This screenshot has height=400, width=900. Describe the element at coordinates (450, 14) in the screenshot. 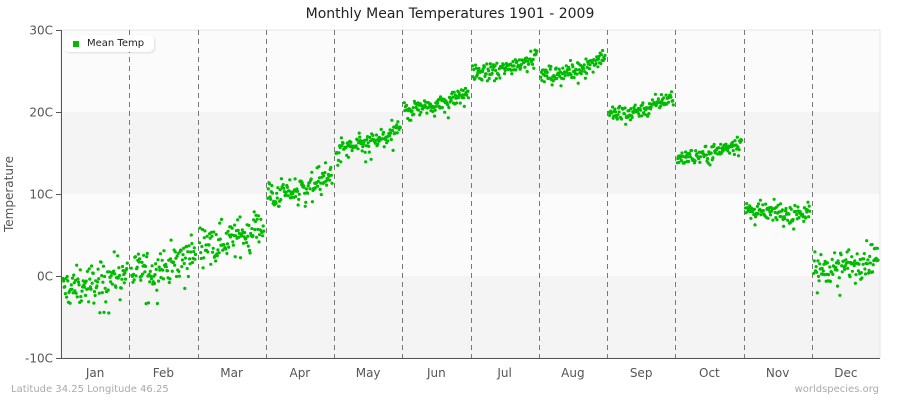

I see `chart-title: Monthly Mean Temperatures 1901 - 2009` at that location.